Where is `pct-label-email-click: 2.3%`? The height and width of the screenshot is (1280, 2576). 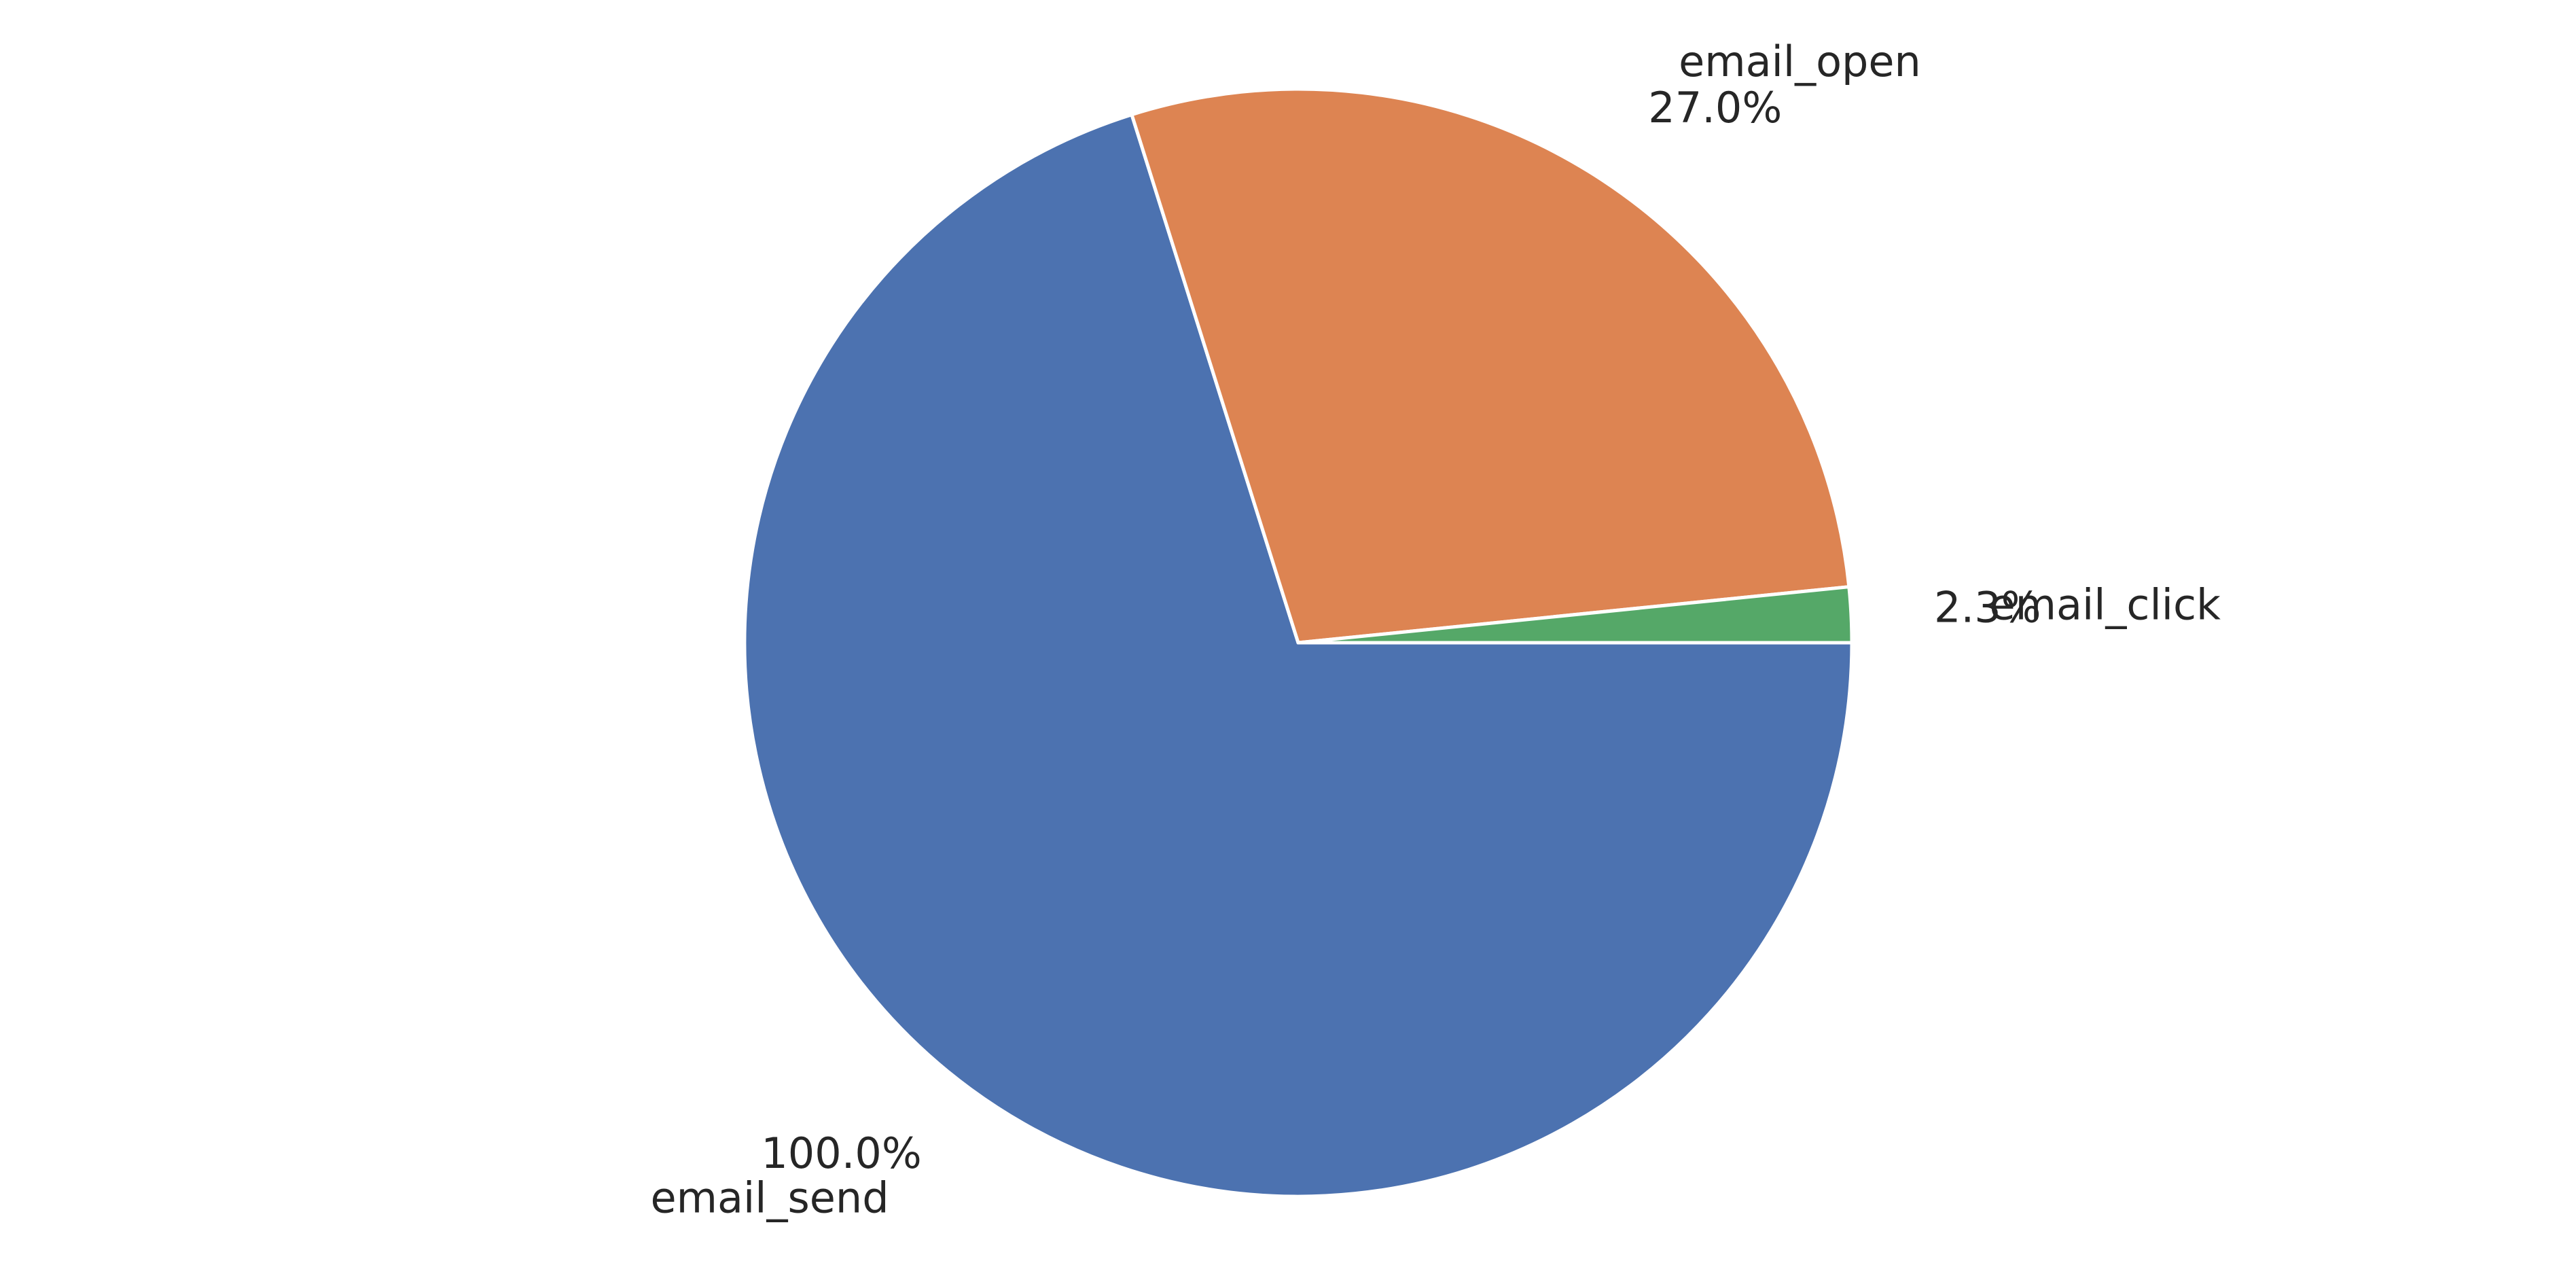
pct-label-email-click: 2.3% is located at coordinates (1988, 608).